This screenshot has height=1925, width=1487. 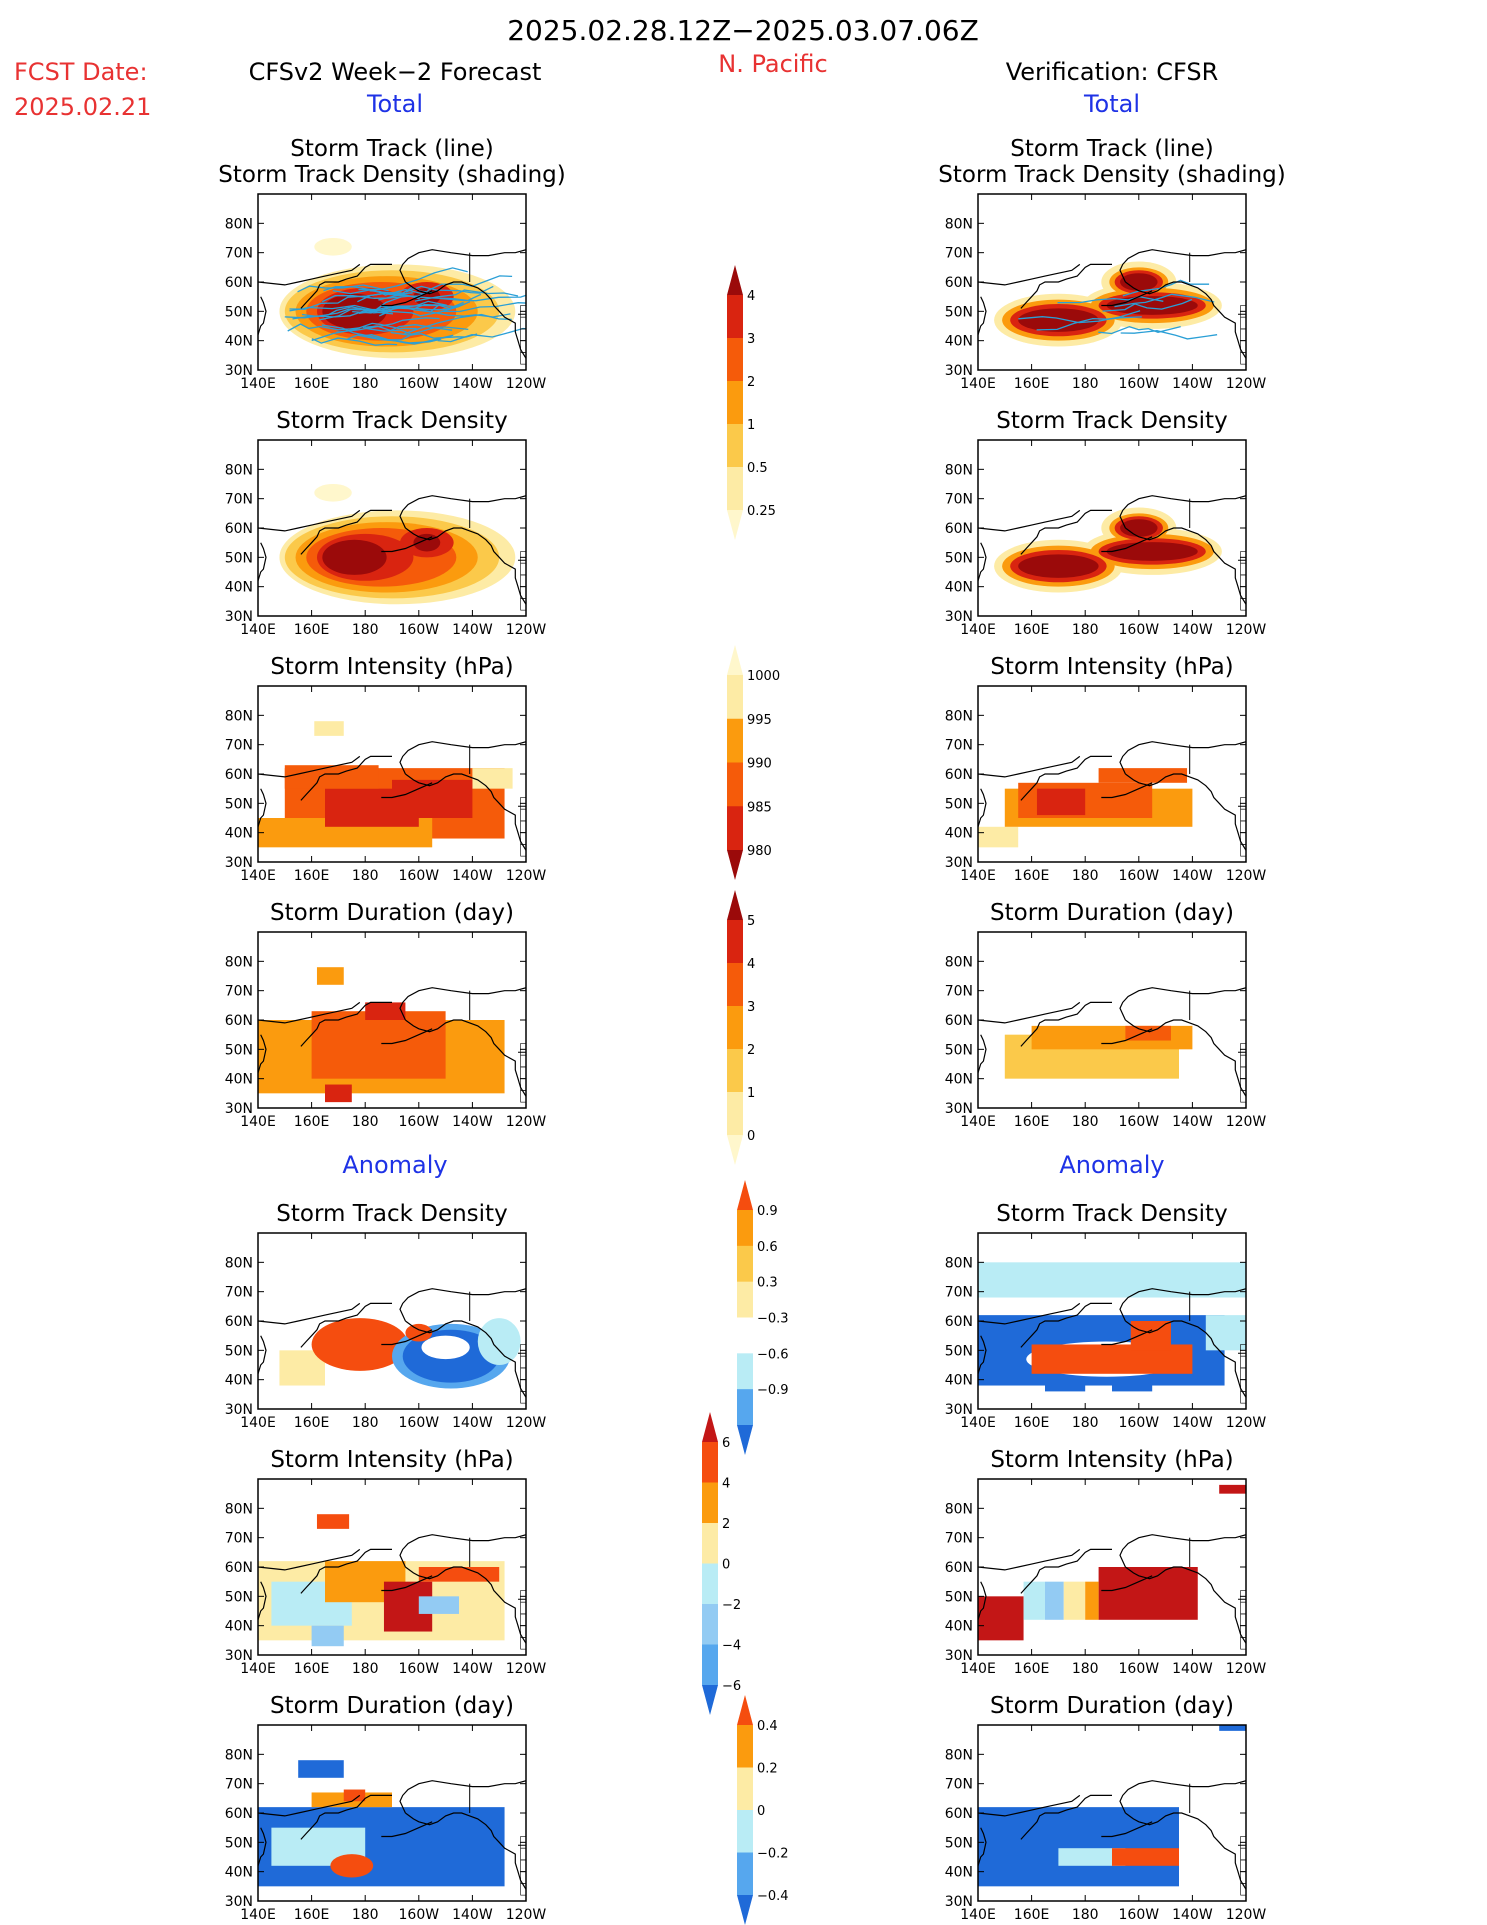 I want to click on lon-tick-label: 140E, so click(x=978, y=876).